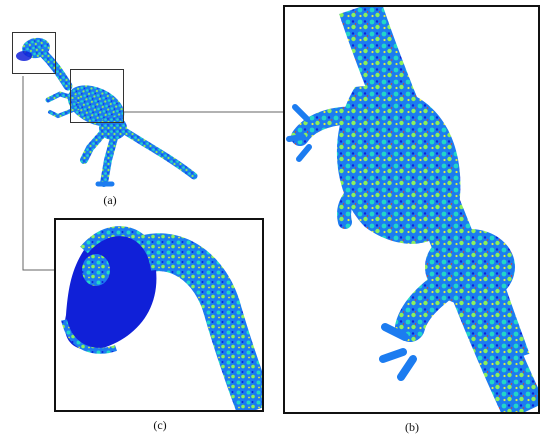 This screenshot has height=440, width=543. I want to click on dinosaur-thumbnail, so click(107, 112).